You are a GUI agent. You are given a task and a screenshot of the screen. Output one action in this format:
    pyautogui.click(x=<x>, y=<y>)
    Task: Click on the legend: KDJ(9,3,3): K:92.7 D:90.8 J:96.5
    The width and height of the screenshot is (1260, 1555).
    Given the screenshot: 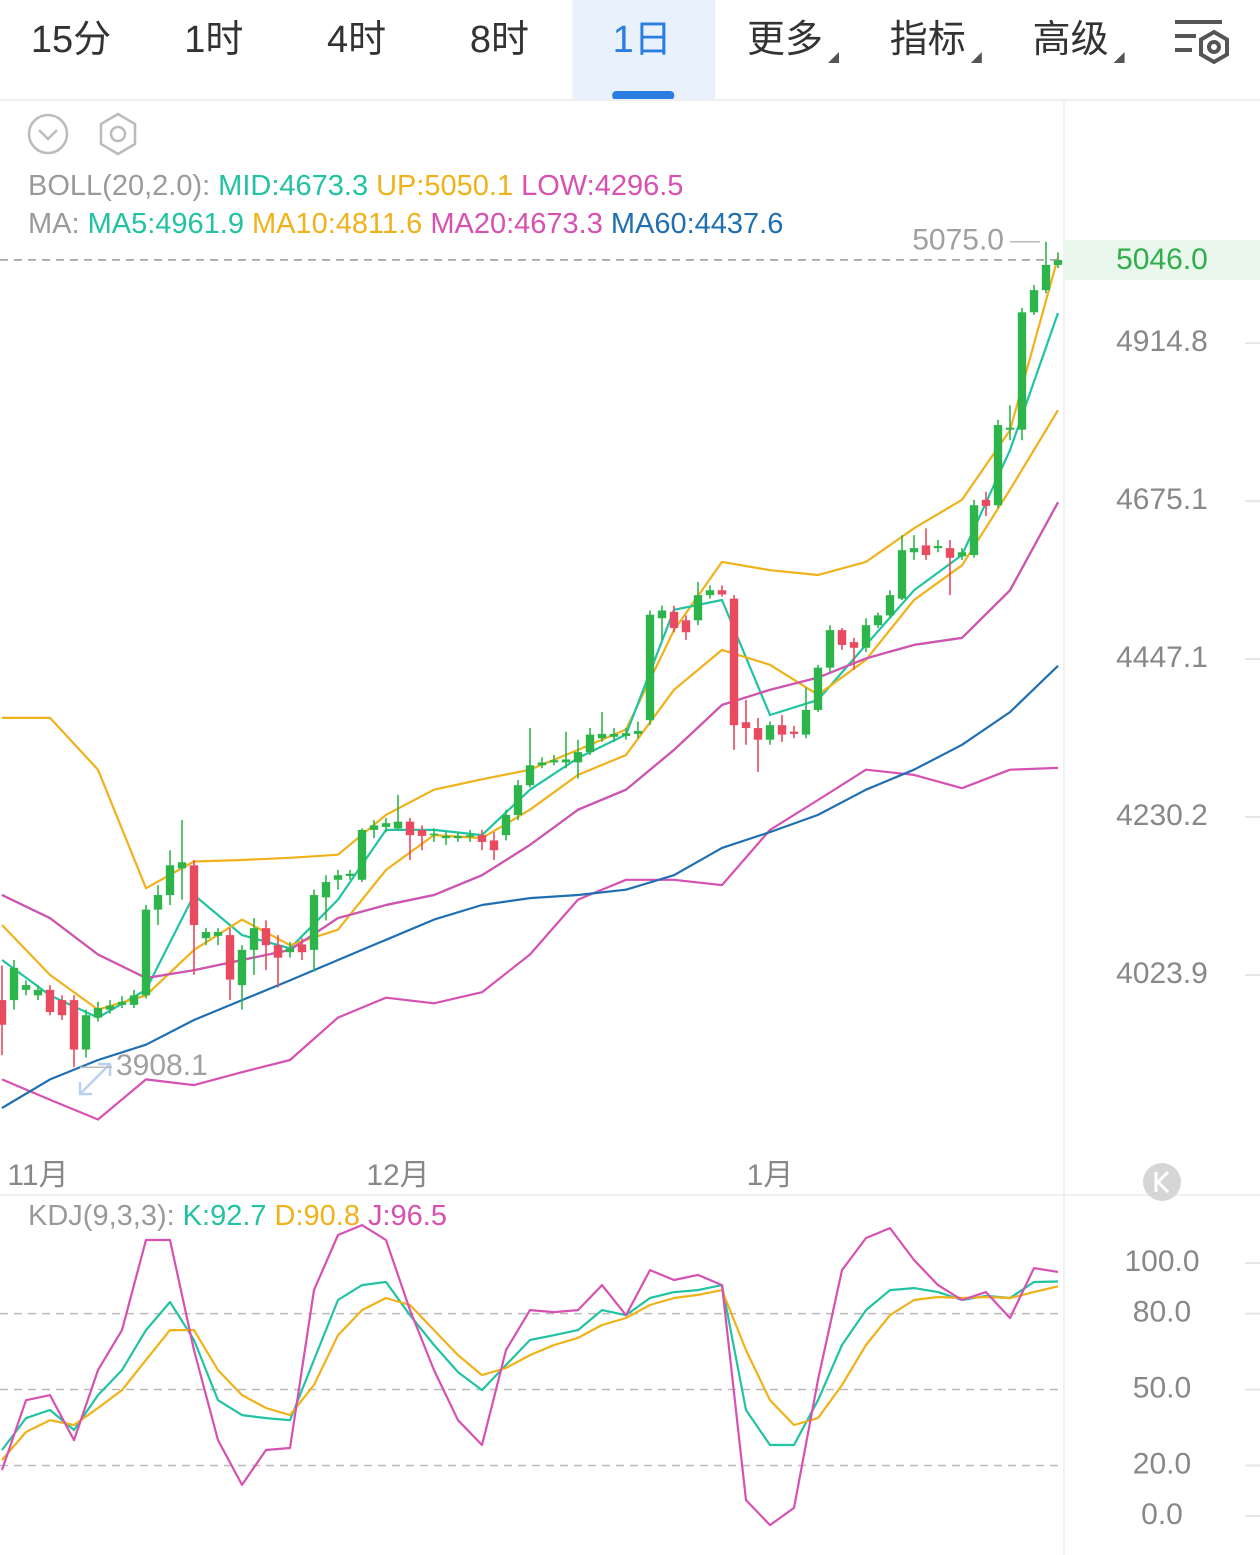 What is the action you would take?
    pyautogui.click(x=237, y=1216)
    